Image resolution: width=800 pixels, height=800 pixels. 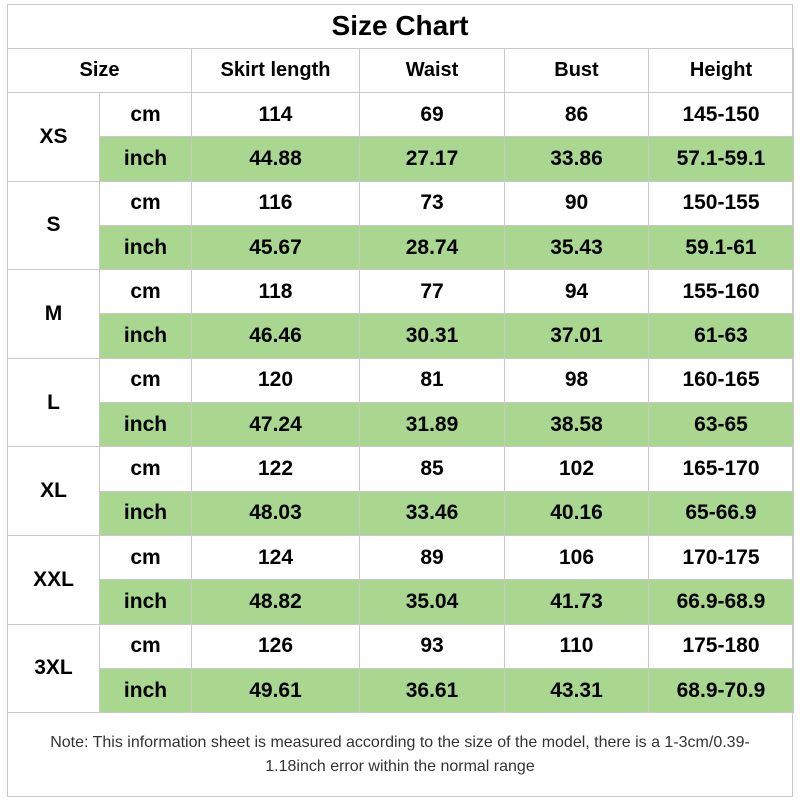 I want to click on cell-waist-cm: 85, so click(x=432, y=469).